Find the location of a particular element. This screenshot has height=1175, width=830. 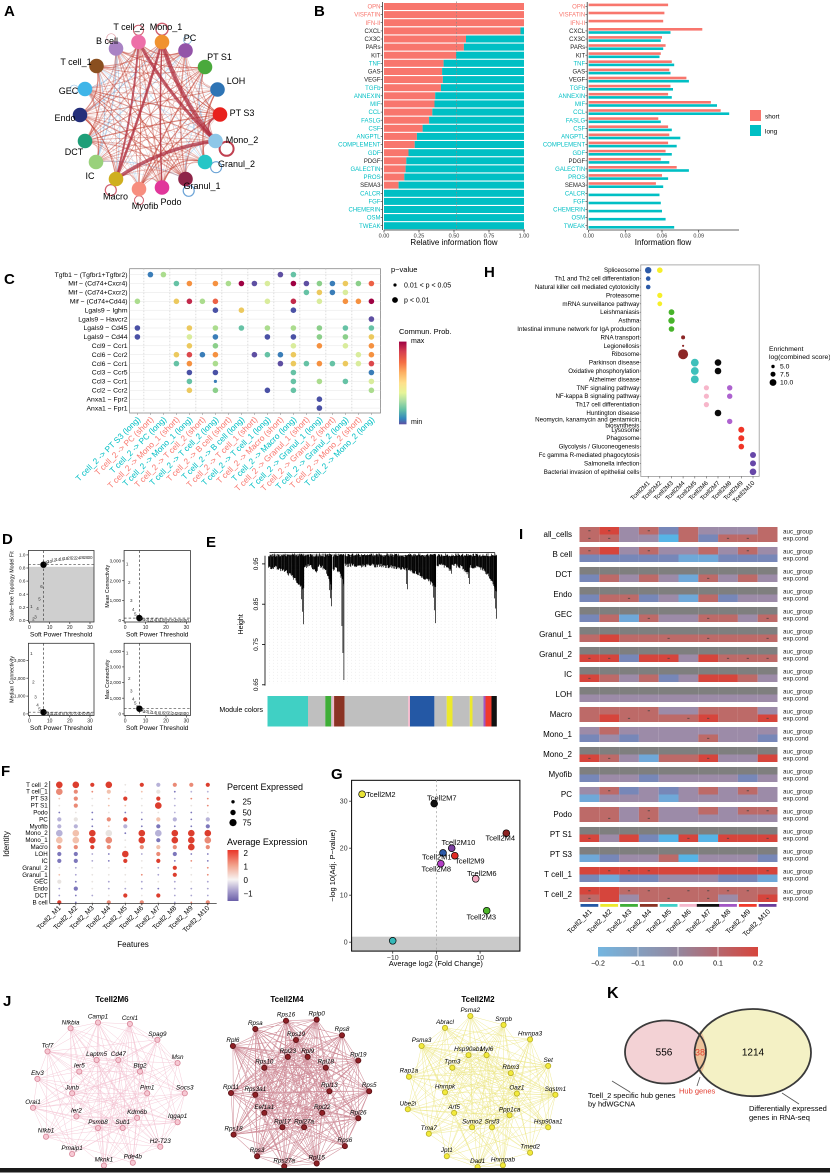

svg-text: 26 is located at coordinates (179, 713).